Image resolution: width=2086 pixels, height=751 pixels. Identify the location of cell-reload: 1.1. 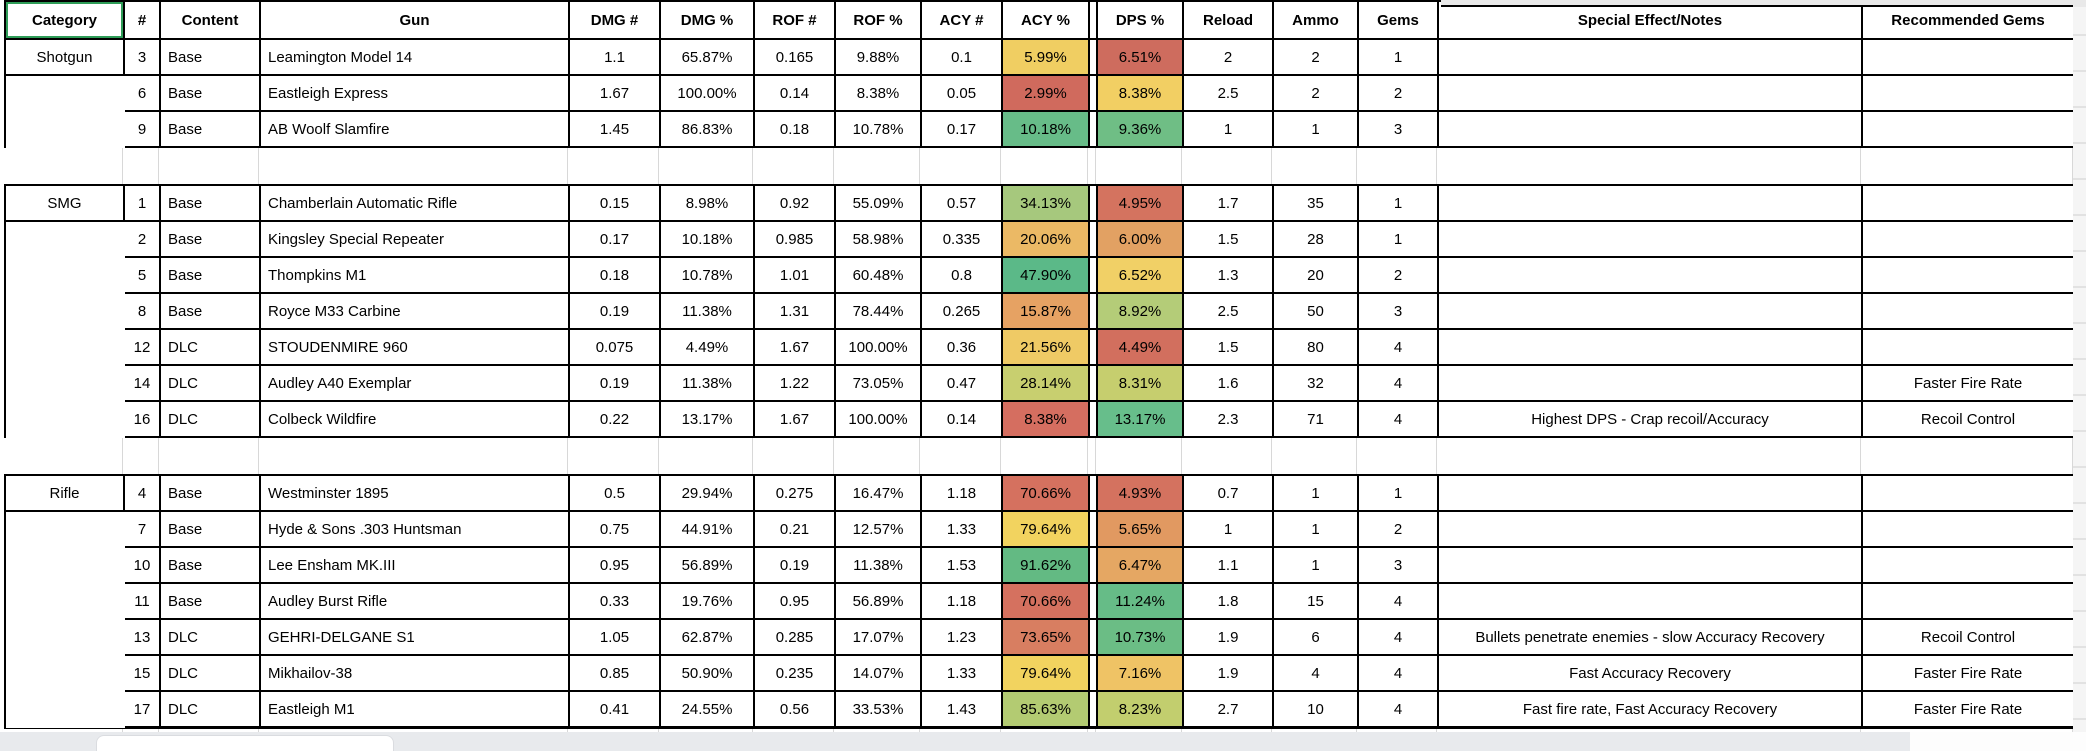
(1229, 566).